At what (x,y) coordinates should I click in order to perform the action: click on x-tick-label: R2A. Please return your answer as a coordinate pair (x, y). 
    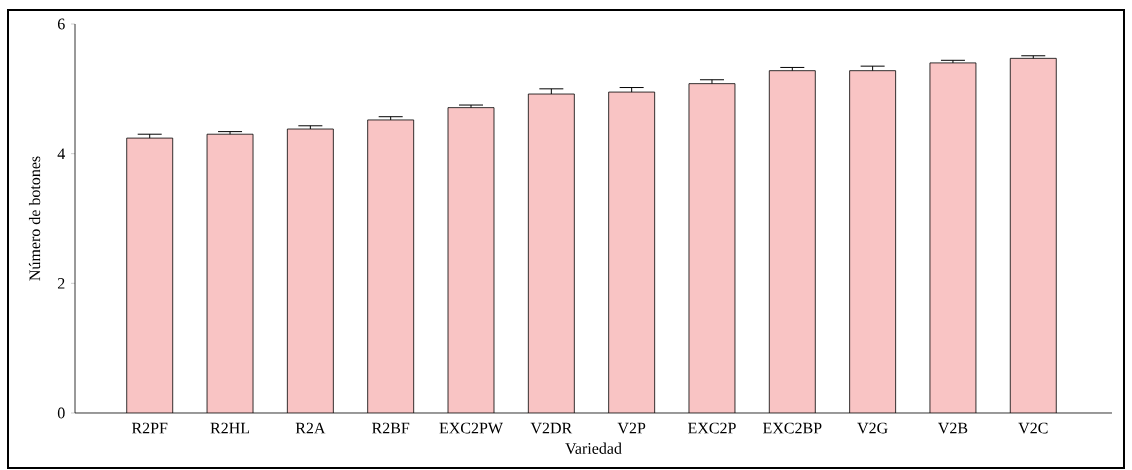
    Looking at the image, I should click on (310, 428).